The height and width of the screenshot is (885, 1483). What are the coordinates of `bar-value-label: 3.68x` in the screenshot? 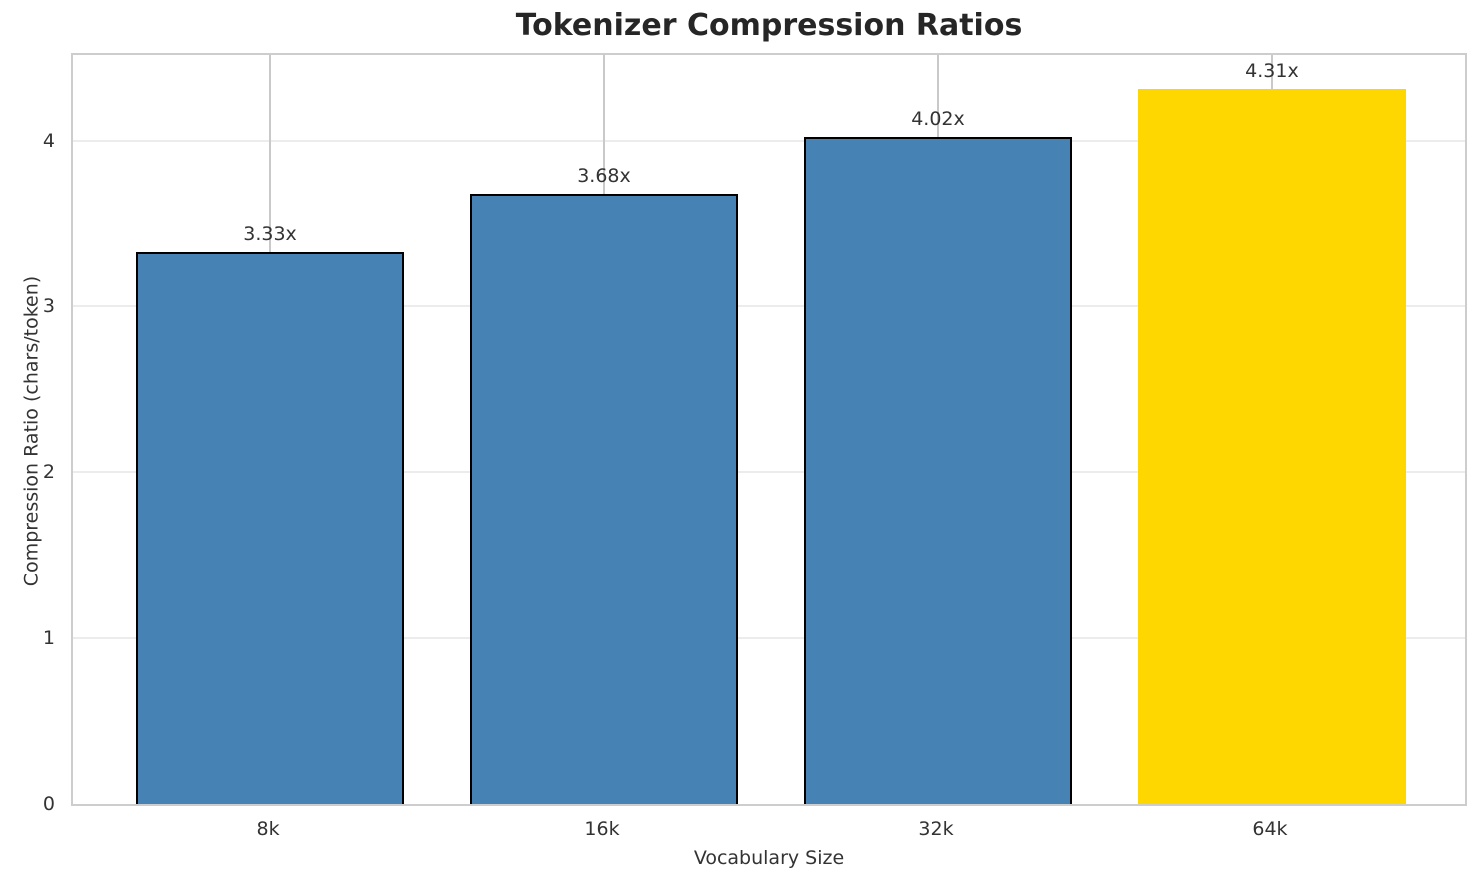 It's located at (604, 175).